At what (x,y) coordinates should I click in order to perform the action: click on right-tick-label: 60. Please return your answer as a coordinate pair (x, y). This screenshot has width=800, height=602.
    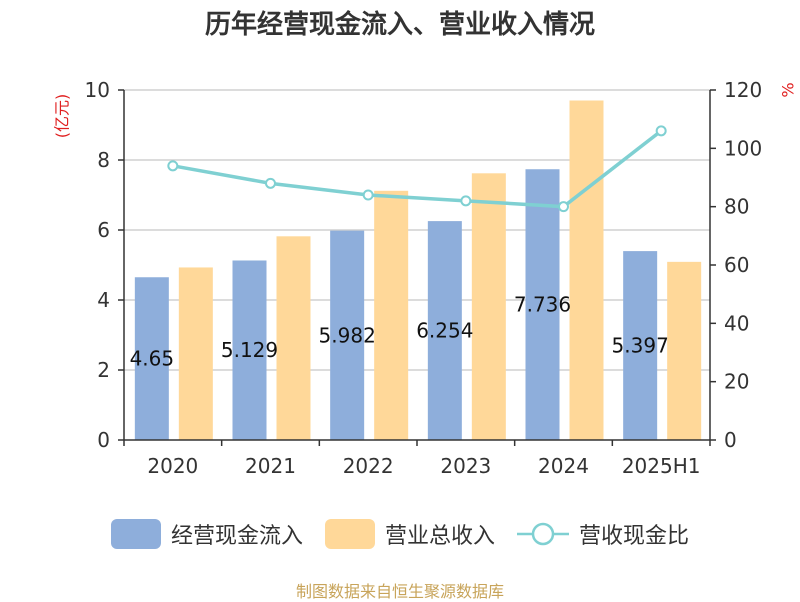
    Looking at the image, I should click on (736, 265).